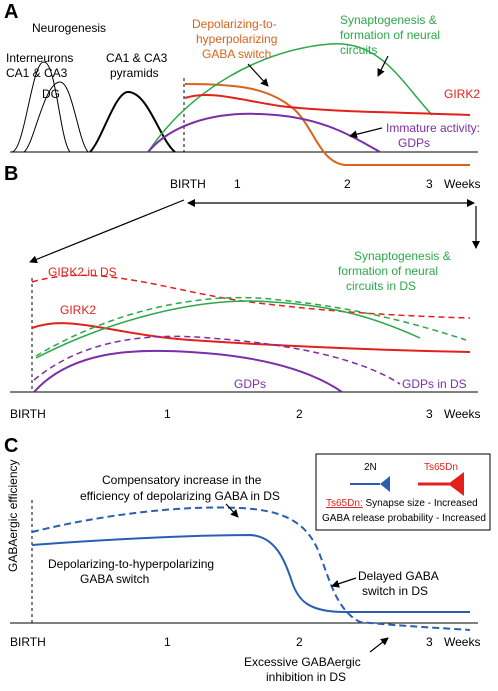 Image resolution: width=498 pixels, height=691 pixels. Describe the element at coordinates (388, 271) in the screenshot. I see `synapto-ds-label-line2: formation of neural` at that location.